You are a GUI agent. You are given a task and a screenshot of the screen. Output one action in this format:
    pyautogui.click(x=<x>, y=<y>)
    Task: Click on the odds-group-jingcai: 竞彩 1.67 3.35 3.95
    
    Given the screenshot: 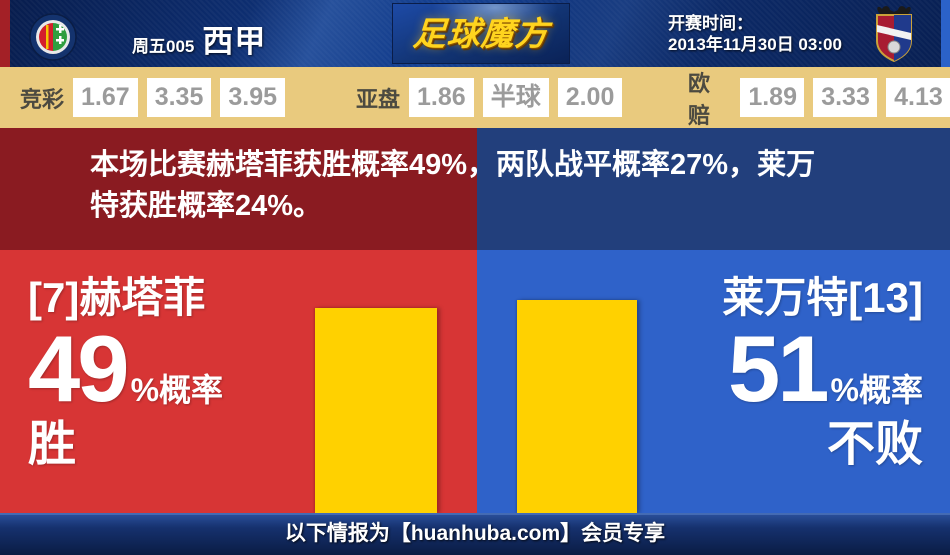 What is the action you would take?
    pyautogui.click(x=153, y=97)
    